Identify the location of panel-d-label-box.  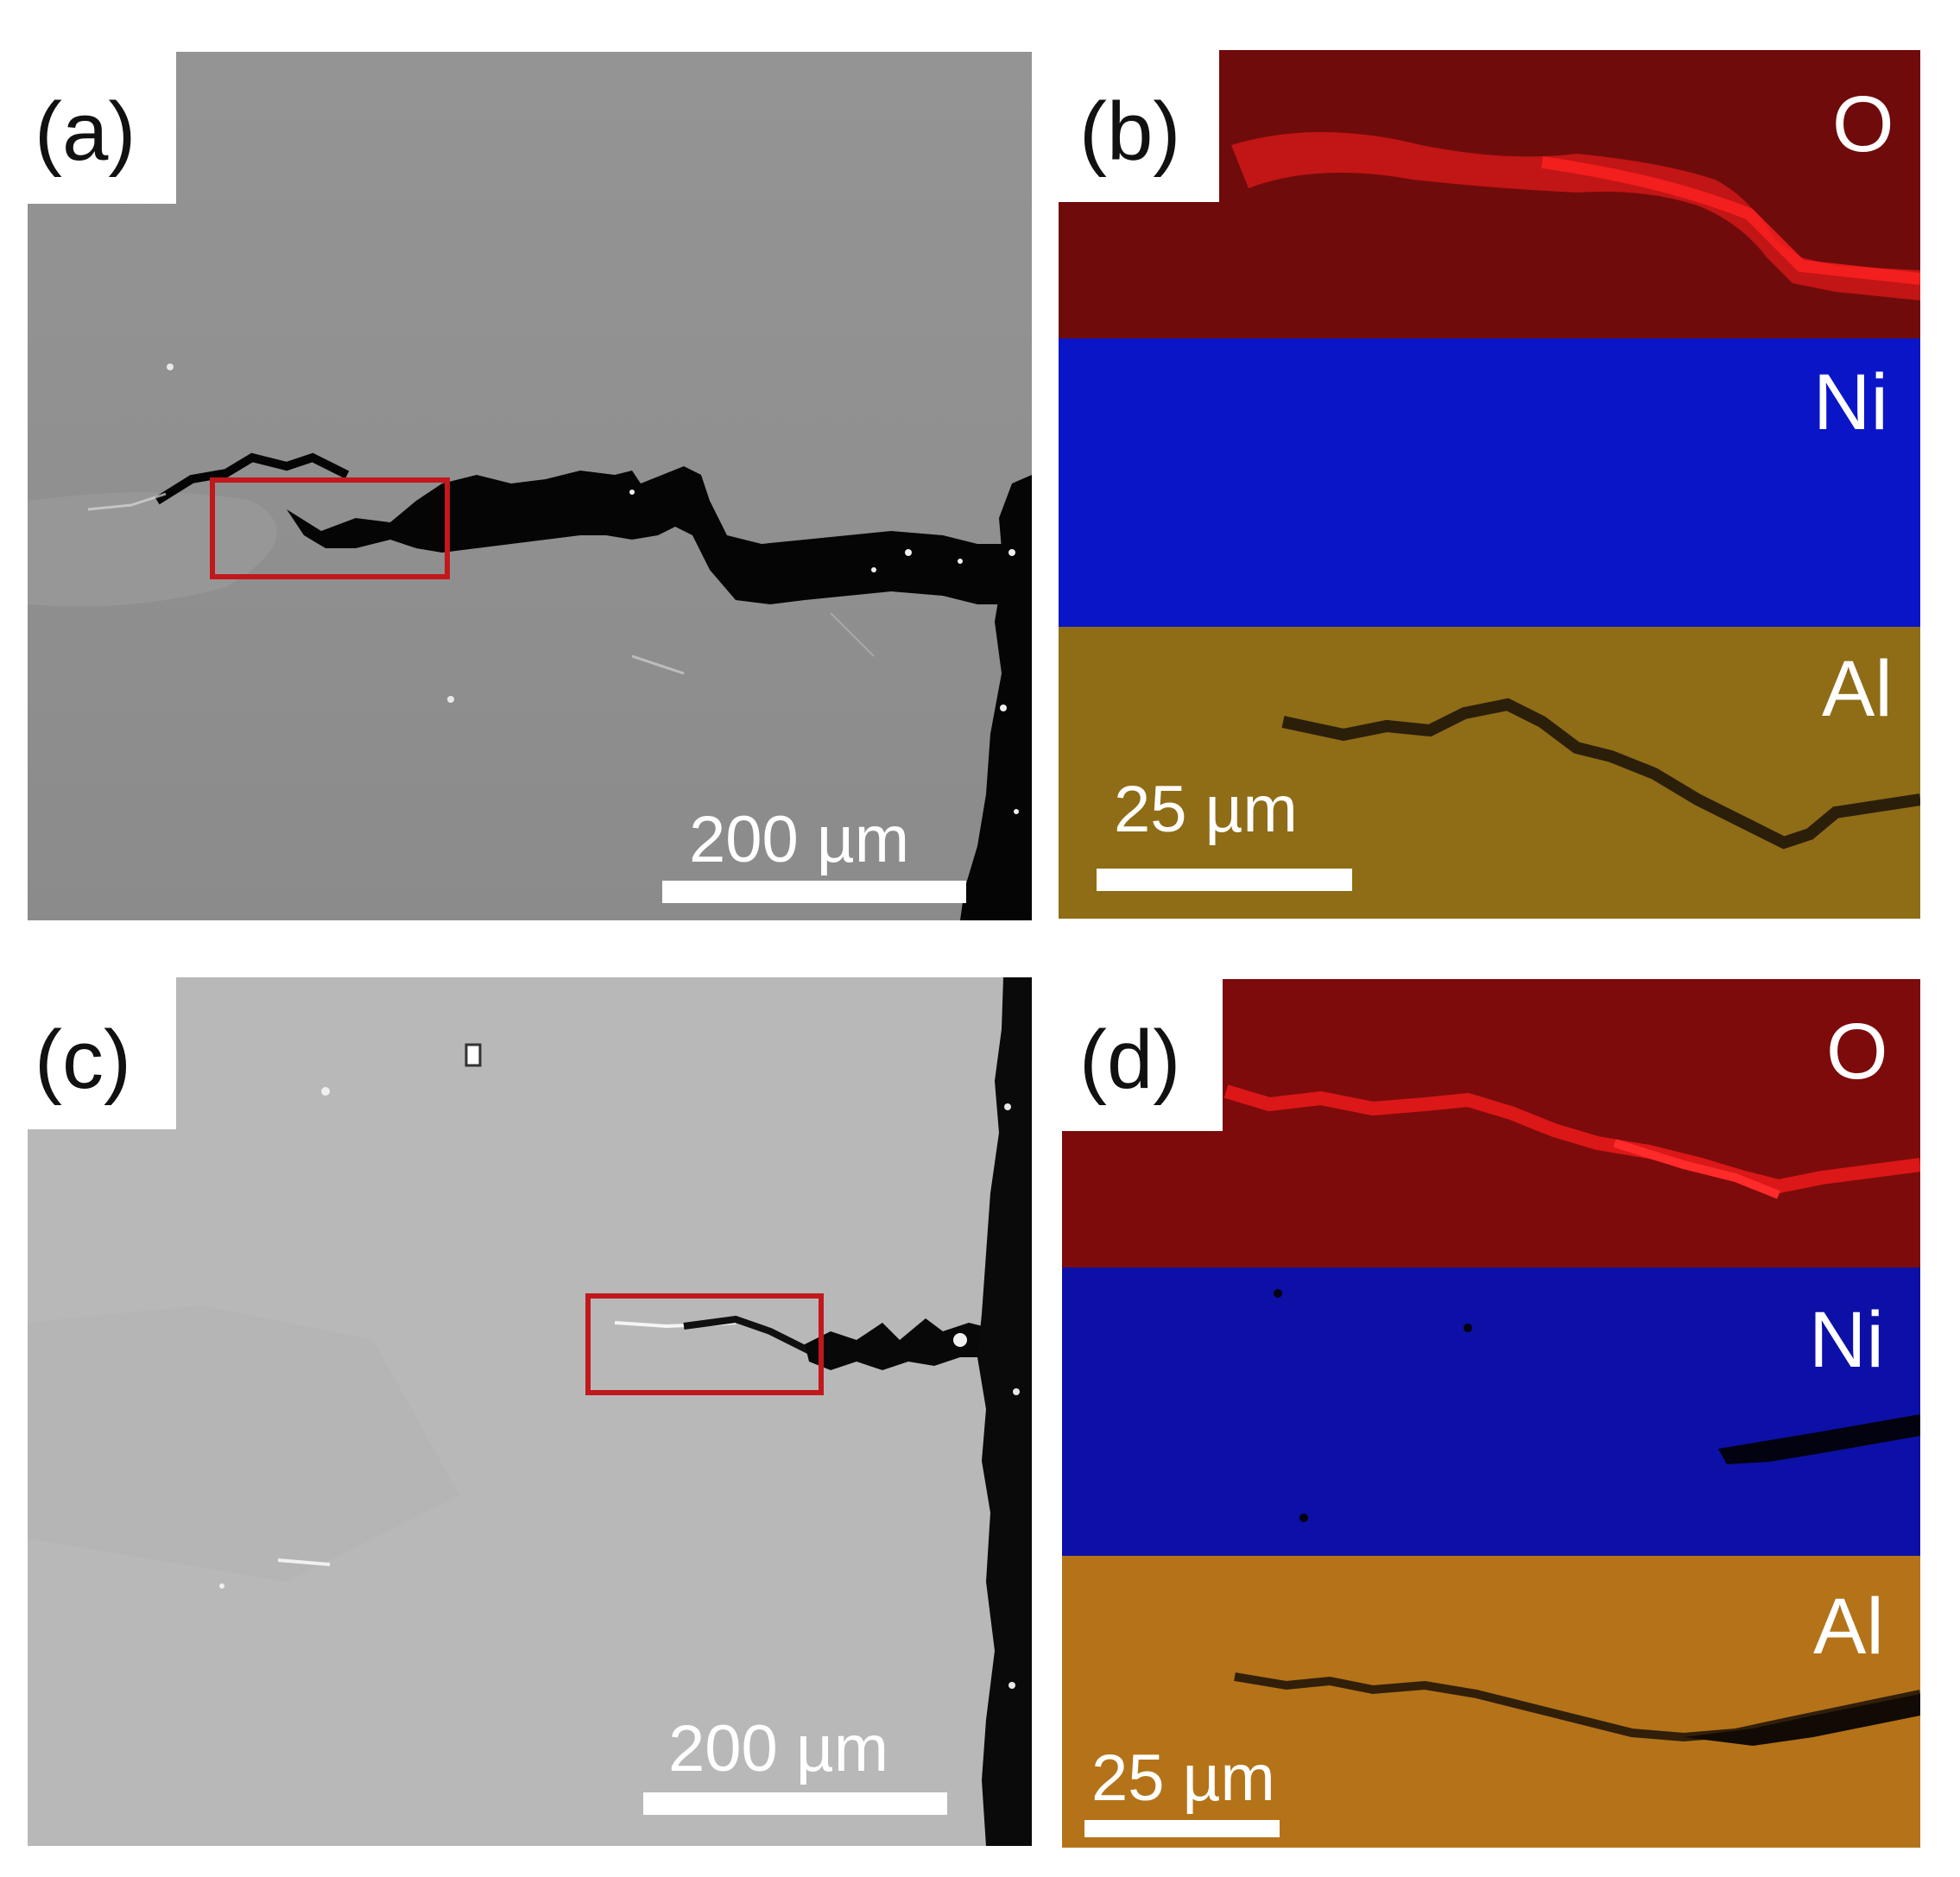
(1142, 1055).